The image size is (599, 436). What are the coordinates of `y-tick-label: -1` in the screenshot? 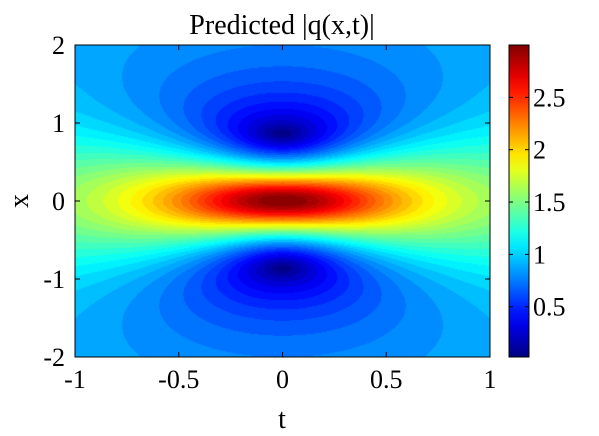 It's located at (54, 279).